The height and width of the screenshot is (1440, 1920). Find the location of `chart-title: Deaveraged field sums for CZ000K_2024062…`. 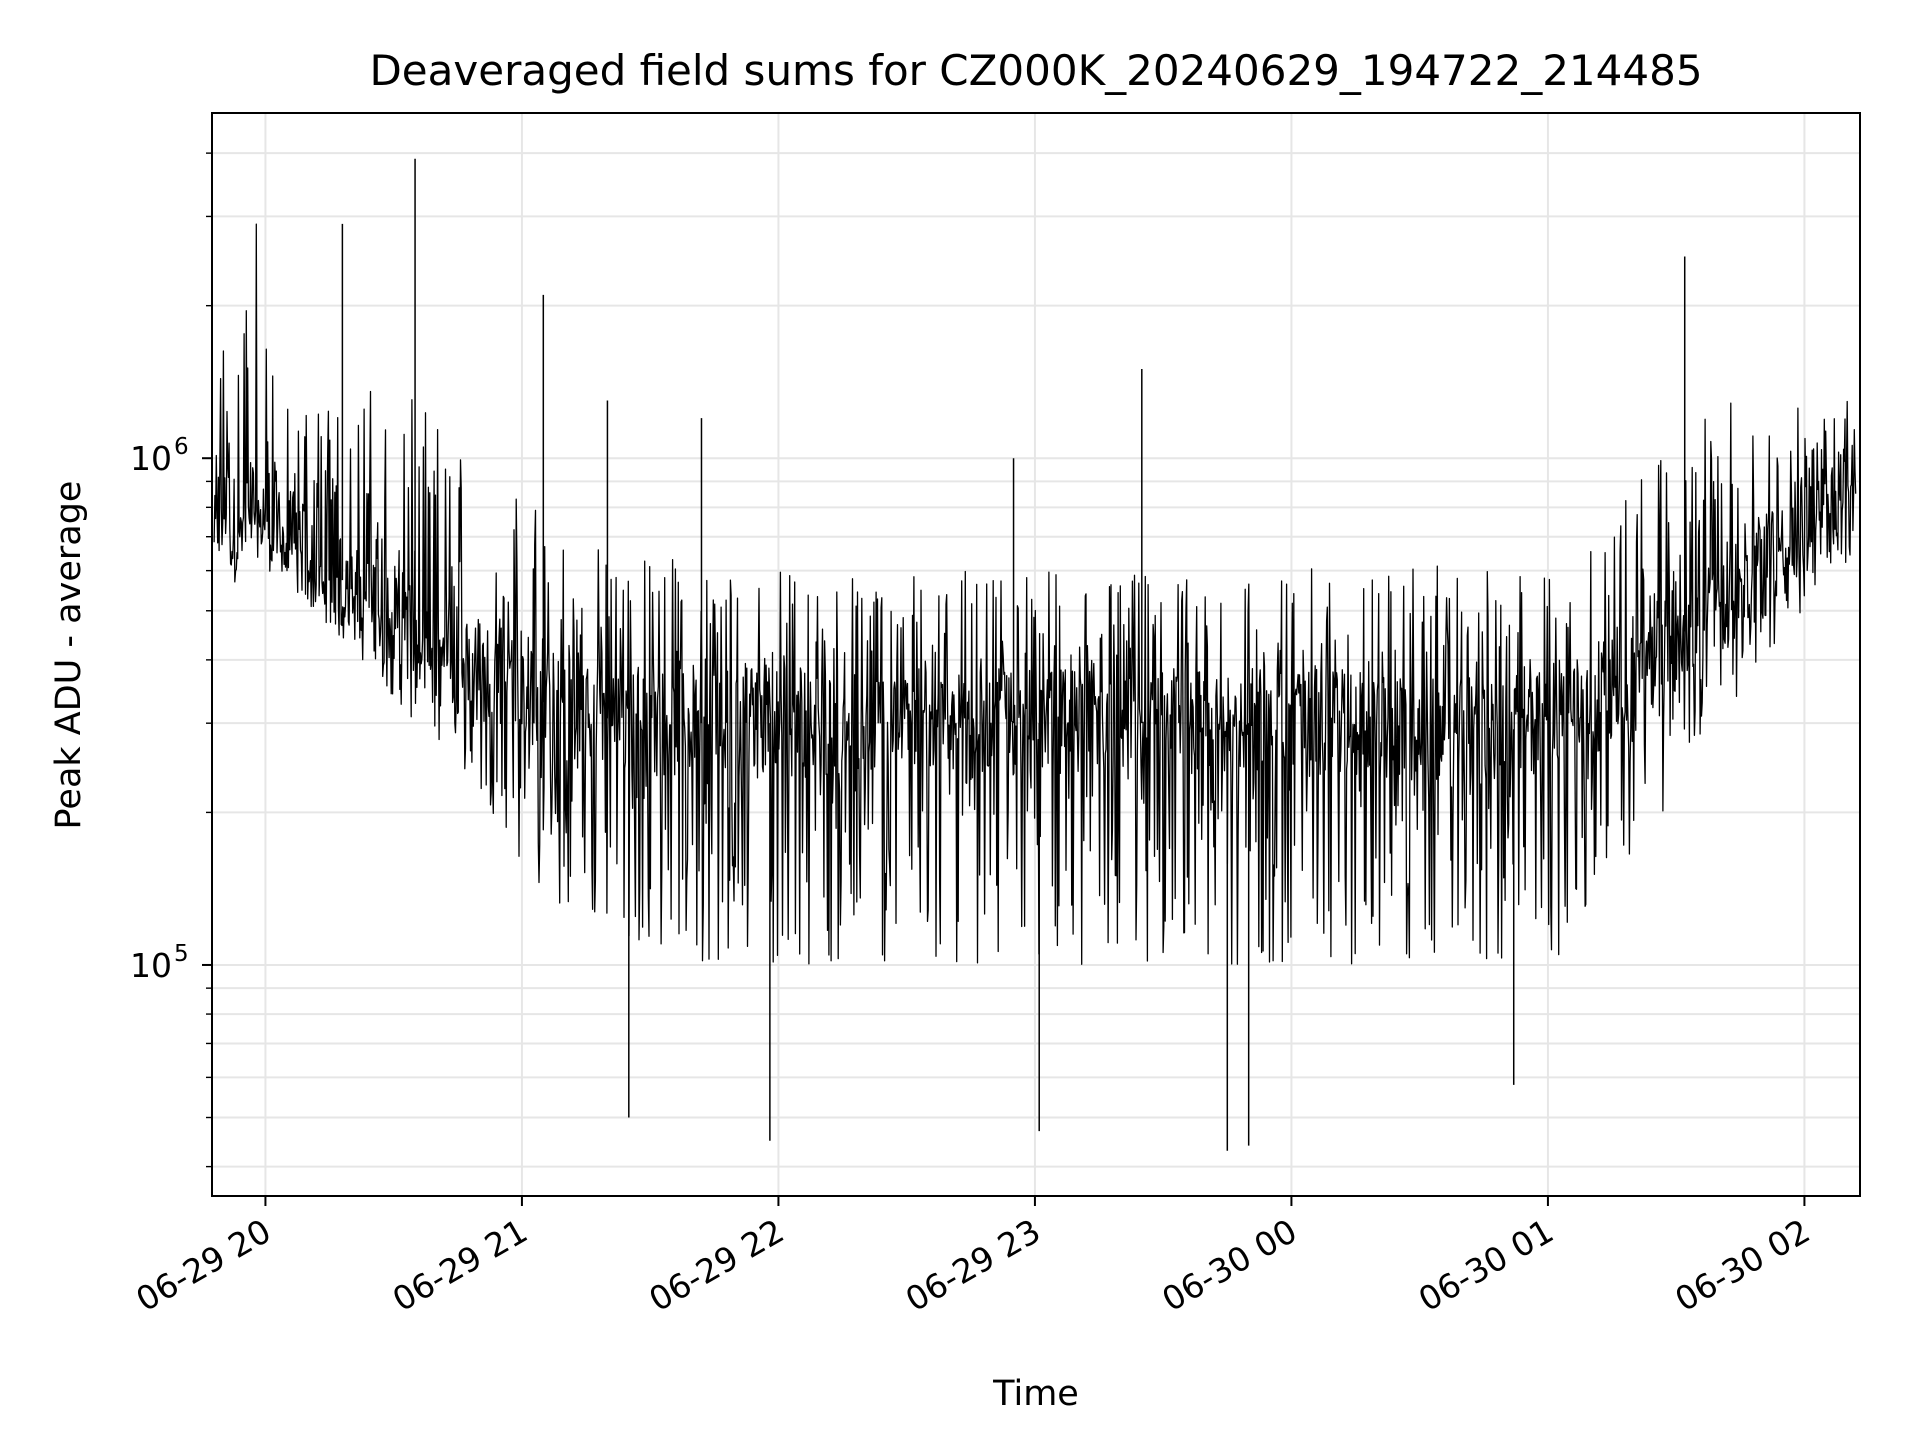

chart-title: Deaveraged field sums for CZ000K_2024062… is located at coordinates (1035, 70).